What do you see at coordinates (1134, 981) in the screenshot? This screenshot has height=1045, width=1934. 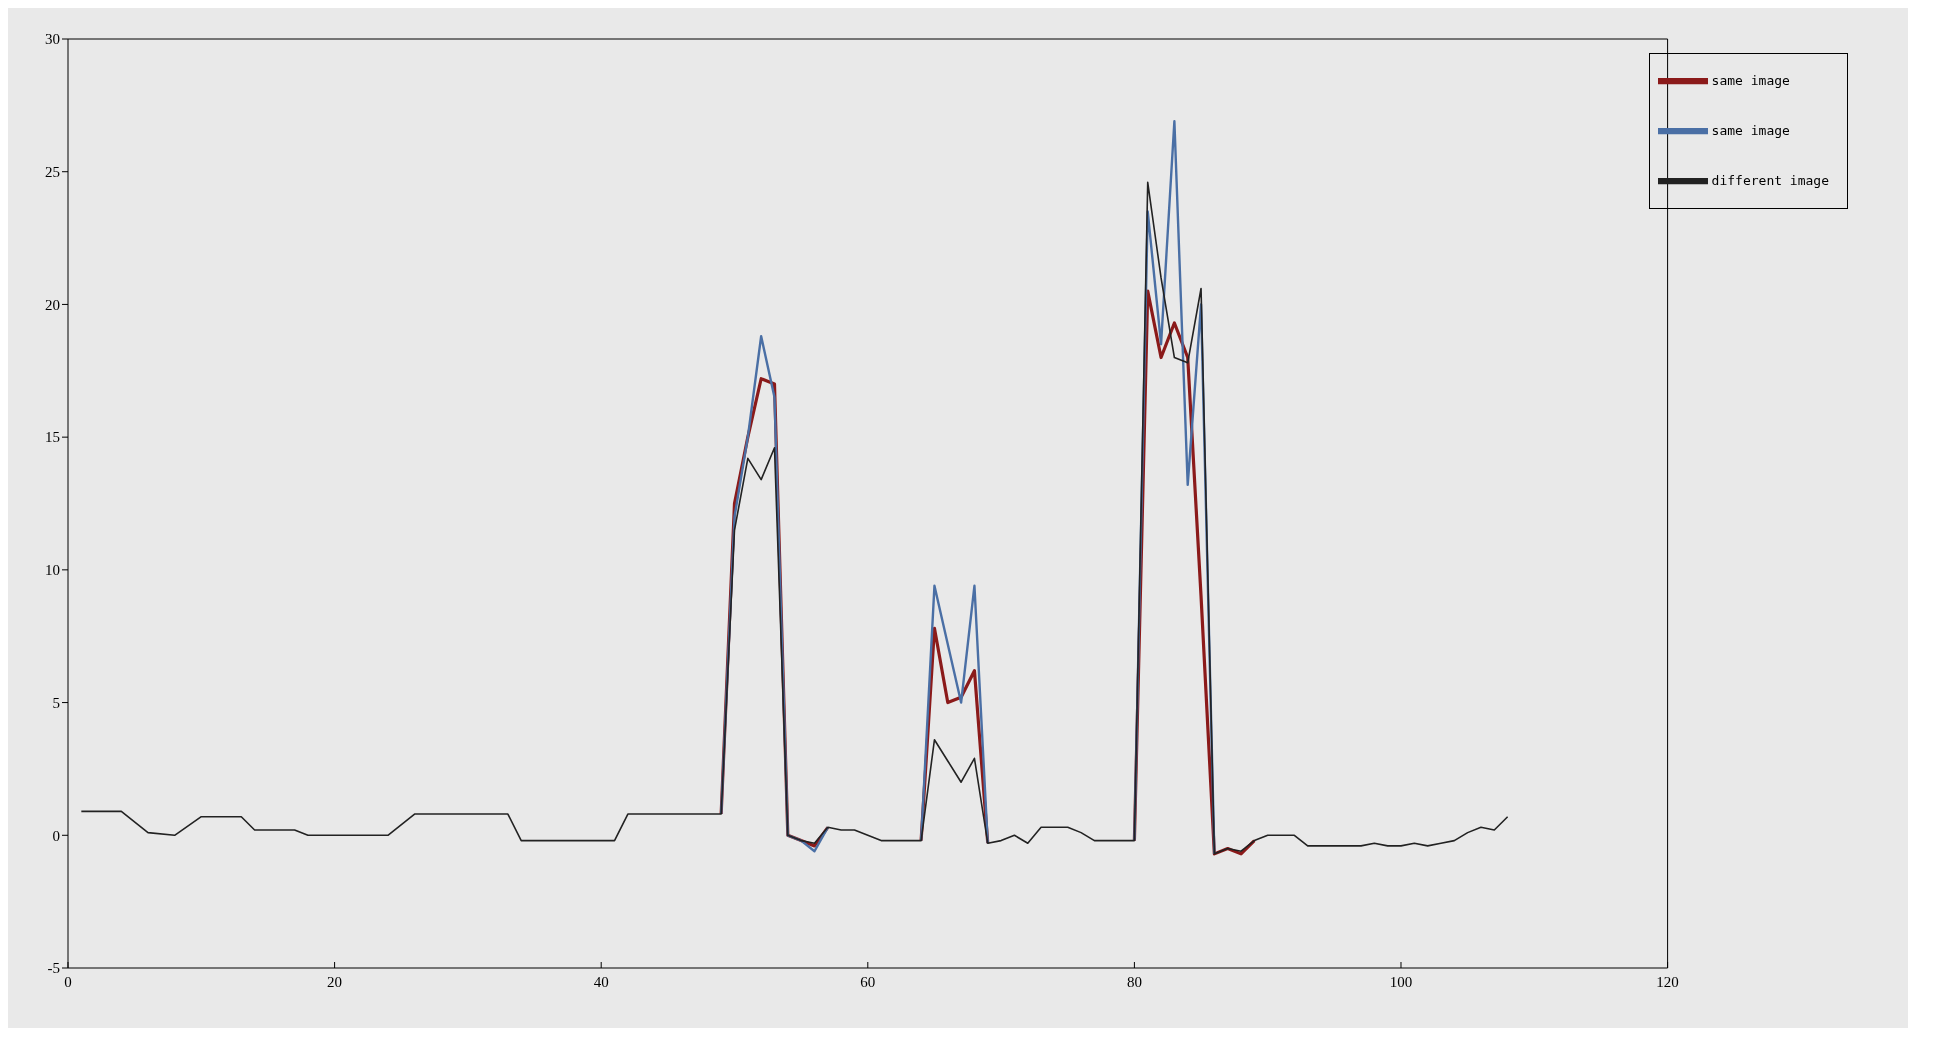 I see `x-tick-label: 80` at bounding box center [1134, 981].